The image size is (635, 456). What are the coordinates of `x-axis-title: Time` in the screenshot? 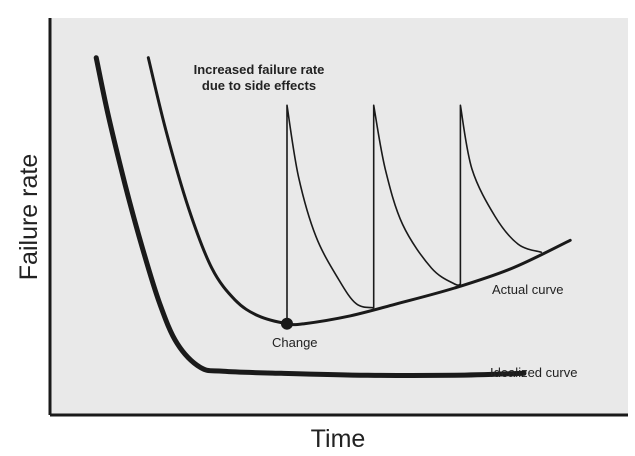 It's located at (338, 439).